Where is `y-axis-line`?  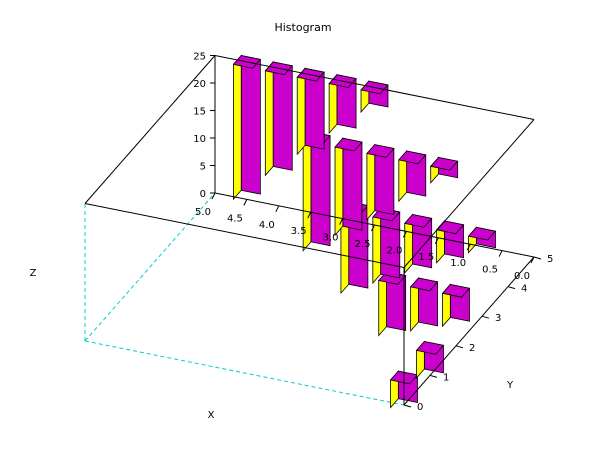
y-axis-line is located at coordinates (469, 331).